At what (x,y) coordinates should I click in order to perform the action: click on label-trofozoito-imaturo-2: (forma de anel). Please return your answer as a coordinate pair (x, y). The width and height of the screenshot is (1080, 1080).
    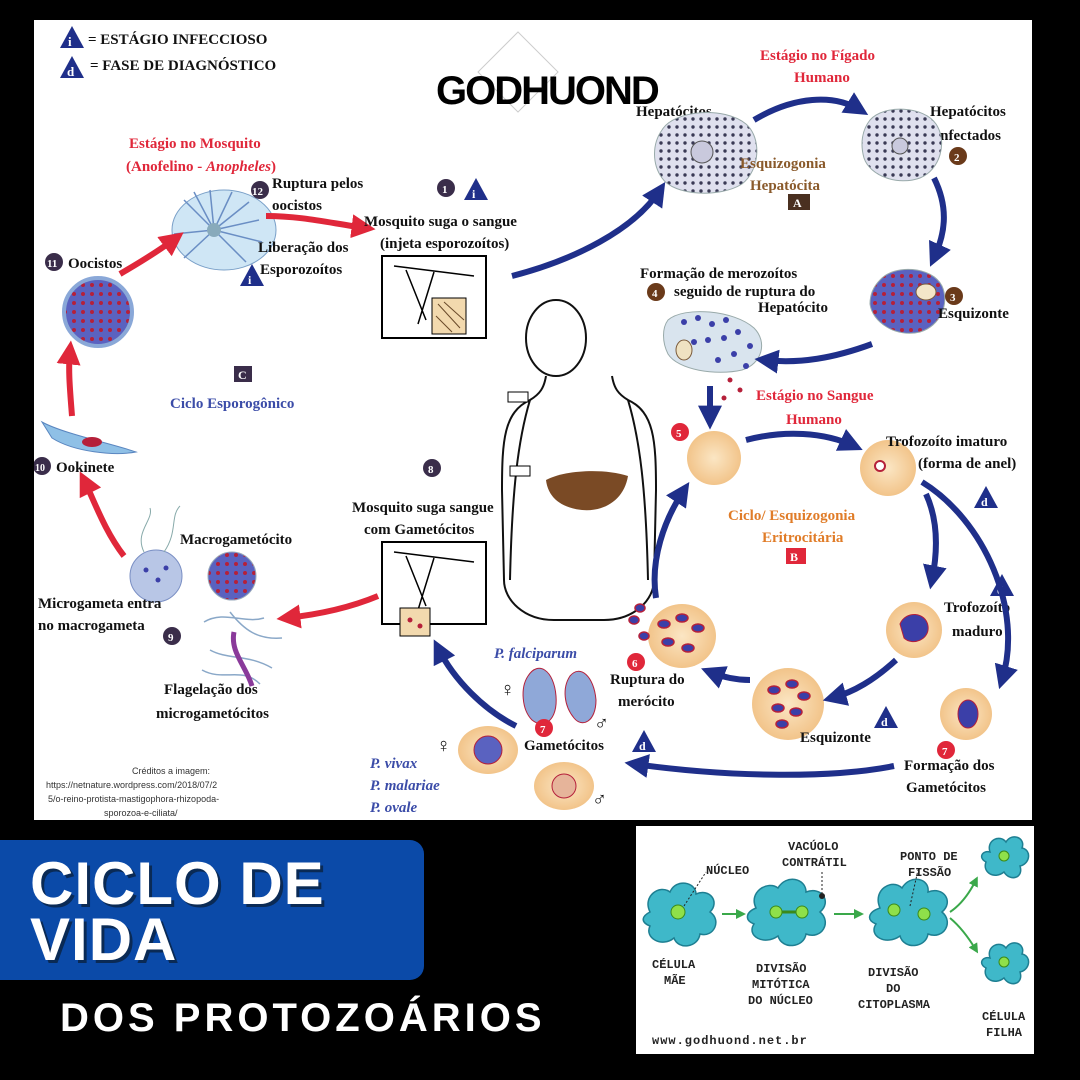
    Looking at the image, I should click on (967, 464).